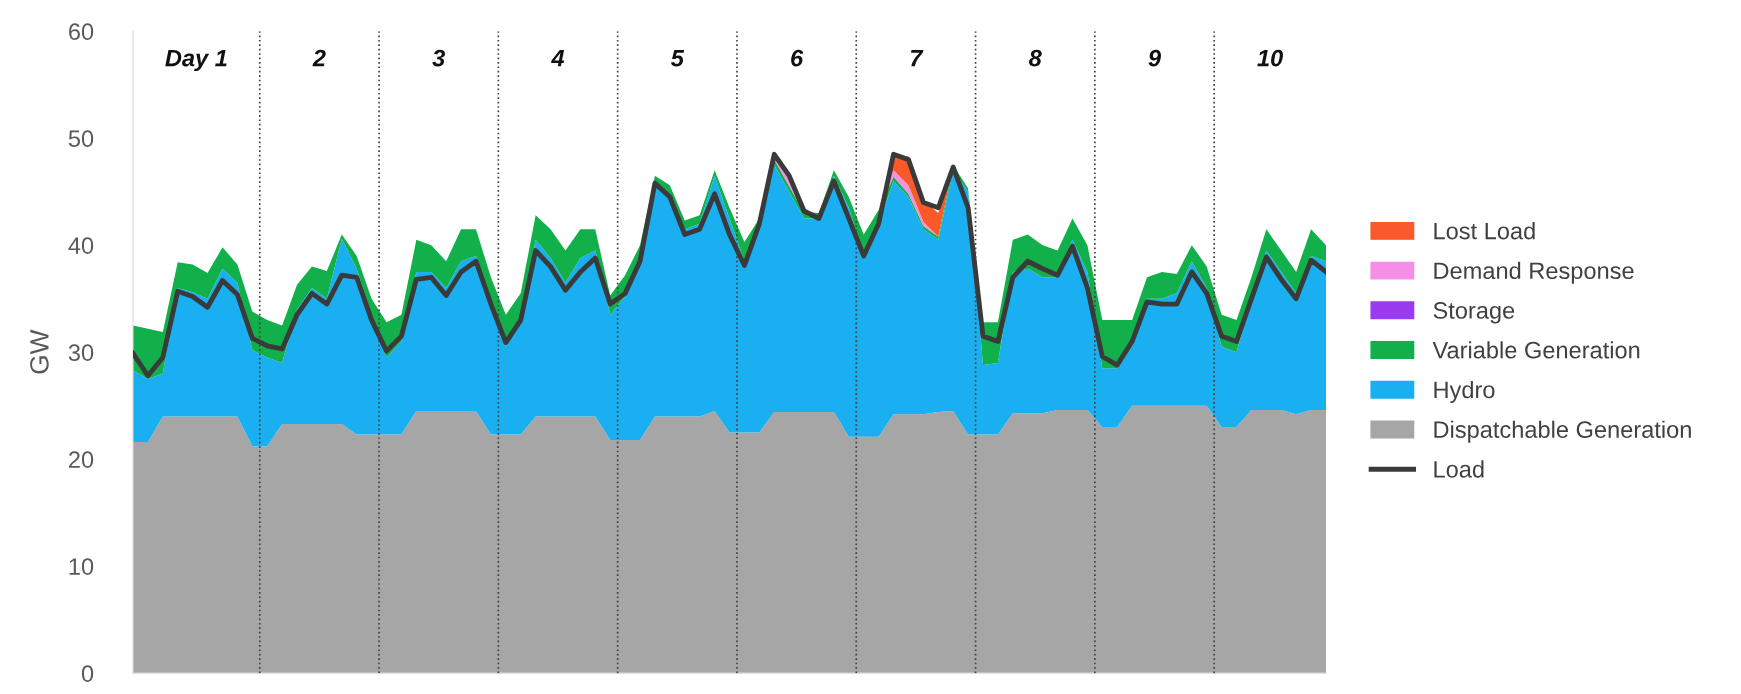 The height and width of the screenshot is (694, 1741). I want to click on legend-label: Dispatchable Generation, so click(1562, 431).